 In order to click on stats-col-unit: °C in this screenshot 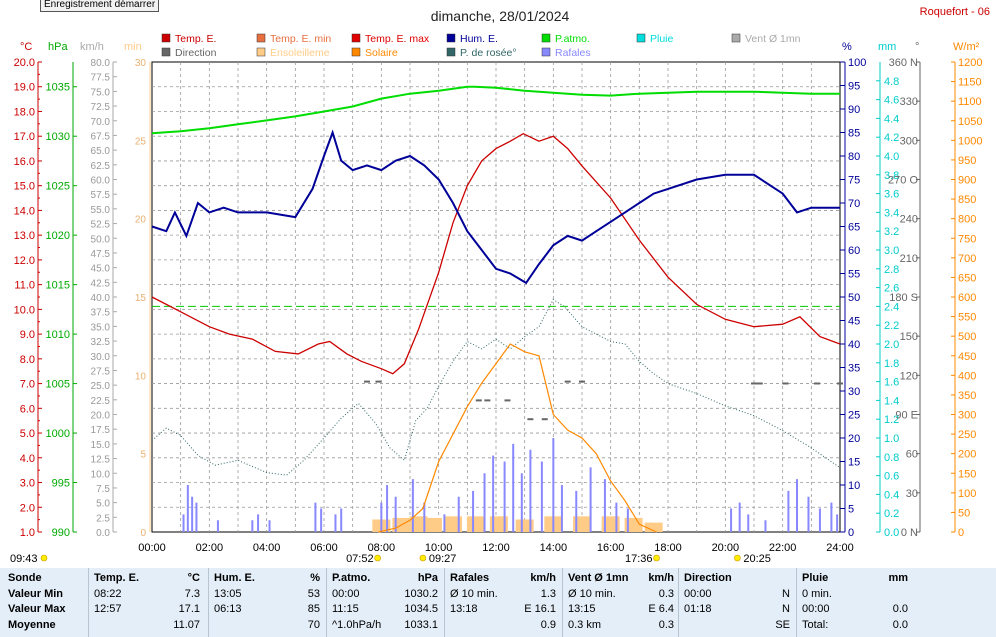, I will do `click(193, 578)`.